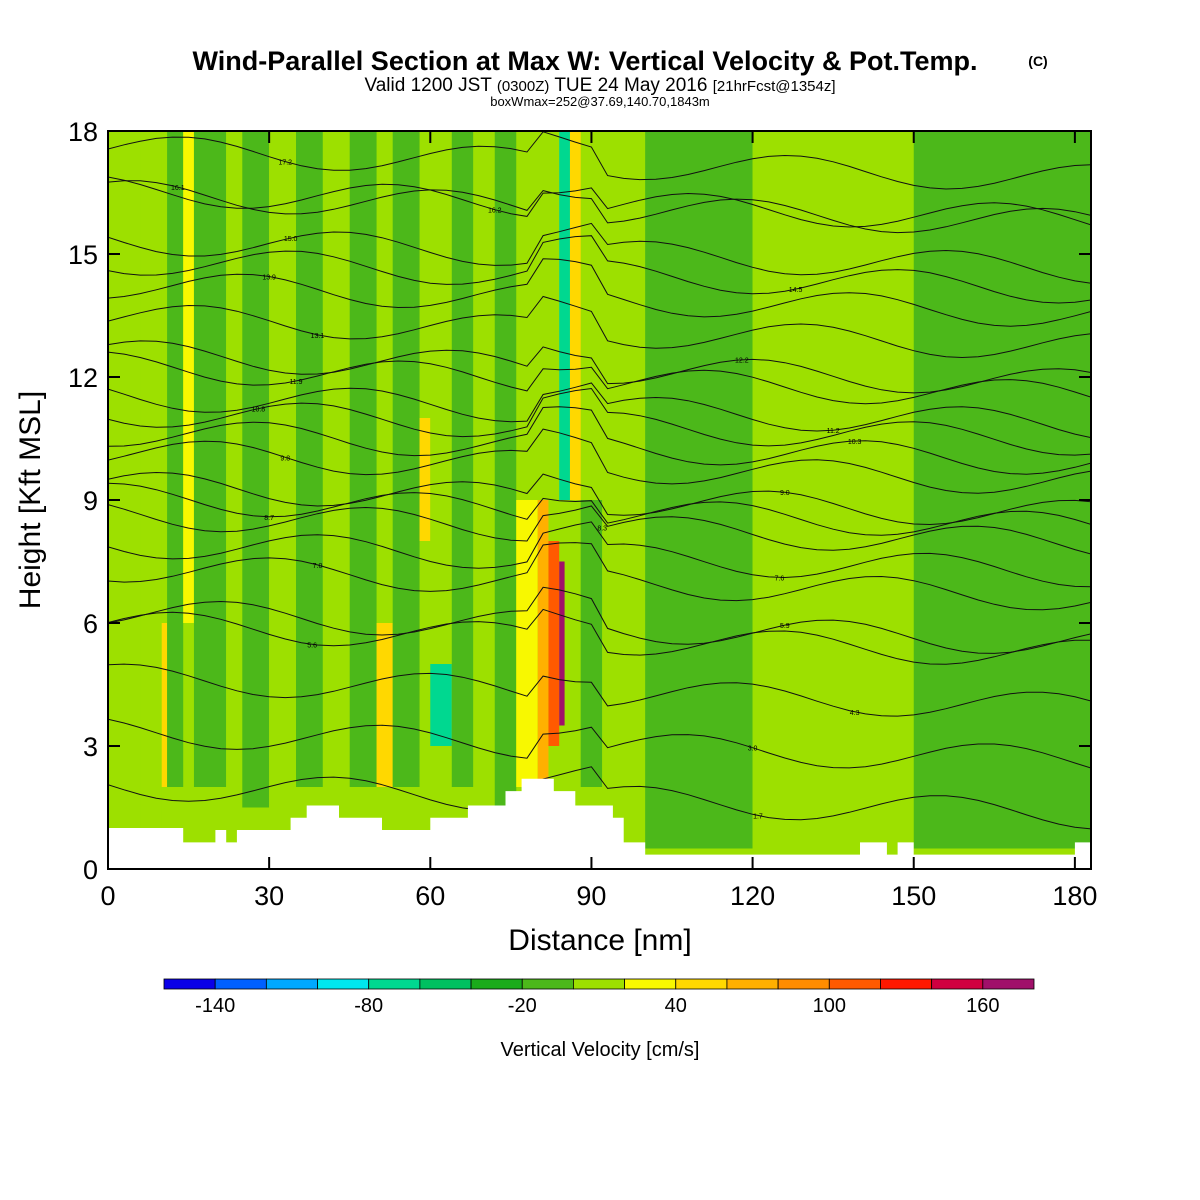 This screenshot has width=1200, height=1200. What do you see at coordinates (785, 626) in the screenshot?
I see `isentrope-label: 5.9` at bounding box center [785, 626].